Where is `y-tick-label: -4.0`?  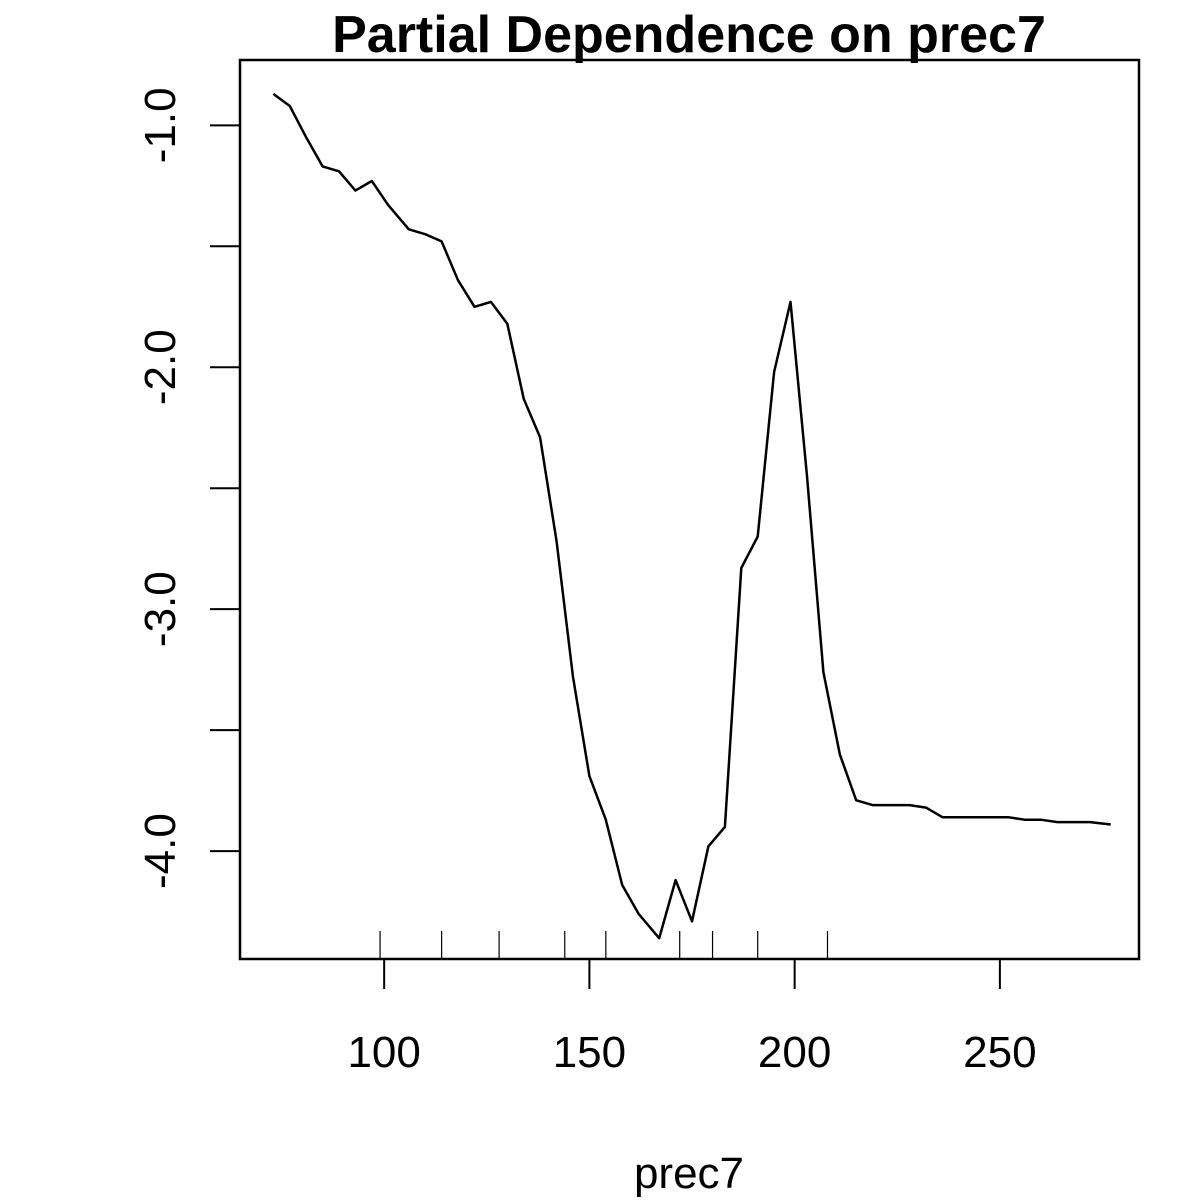 y-tick-label: -4.0 is located at coordinates (160, 851).